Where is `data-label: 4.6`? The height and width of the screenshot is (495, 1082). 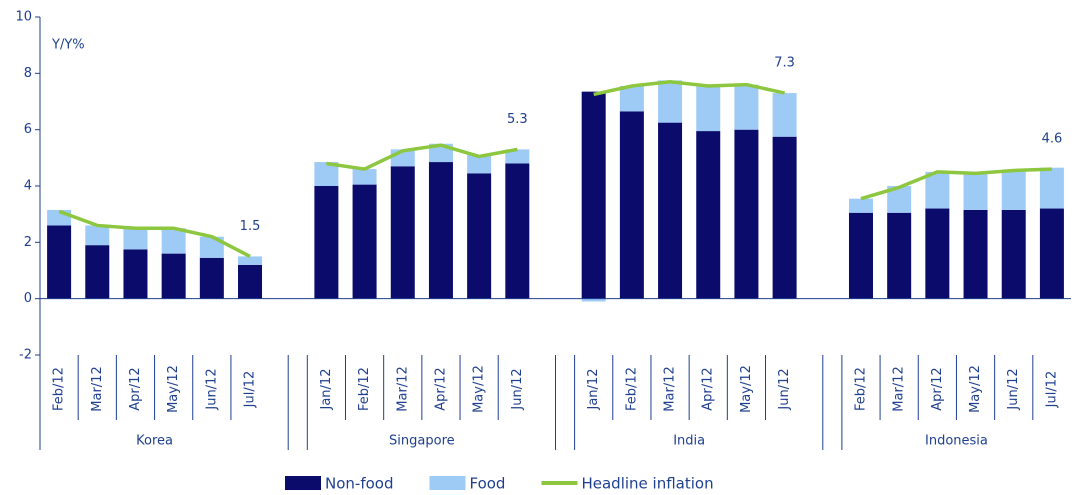 data-label: 4.6 is located at coordinates (1052, 139).